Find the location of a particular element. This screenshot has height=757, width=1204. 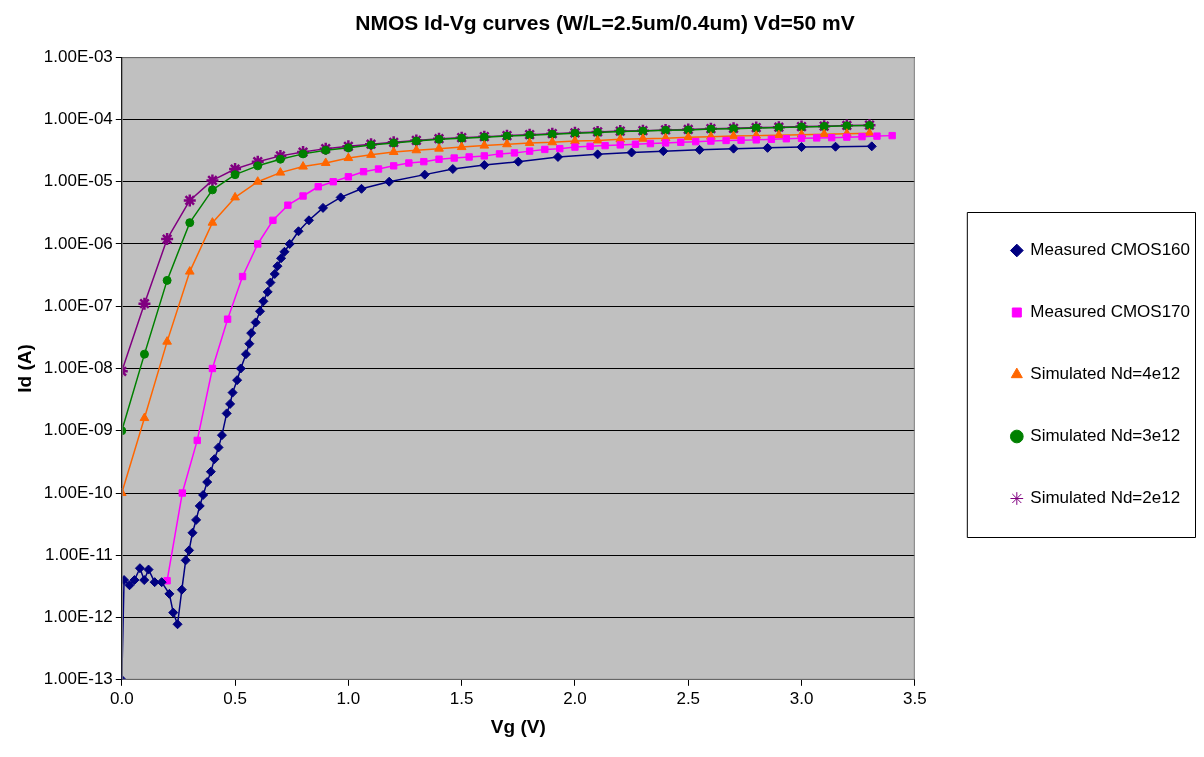

y-tick-label: 1.00E-11 is located at coordinates (79, 554).